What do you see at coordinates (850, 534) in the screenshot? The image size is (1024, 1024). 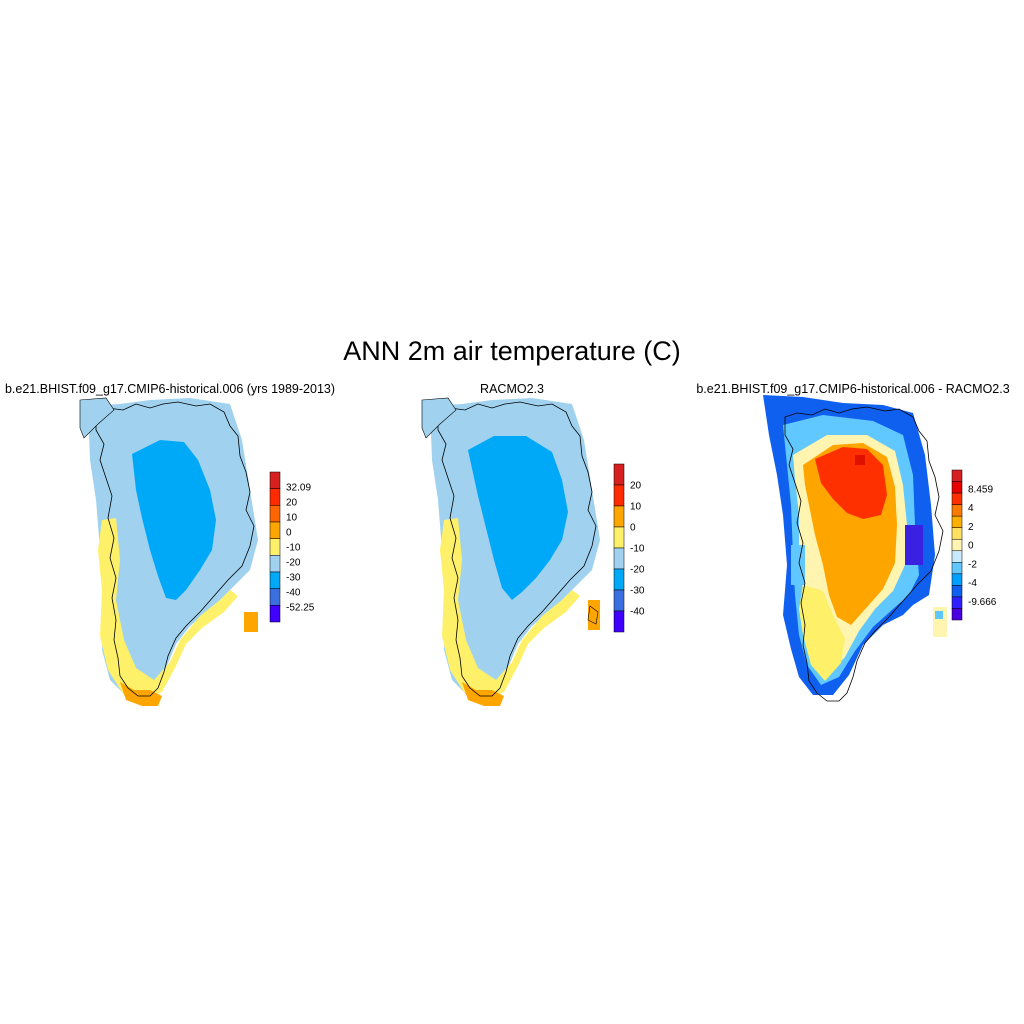 I see `mild-body` at bounding box center [850, 534].